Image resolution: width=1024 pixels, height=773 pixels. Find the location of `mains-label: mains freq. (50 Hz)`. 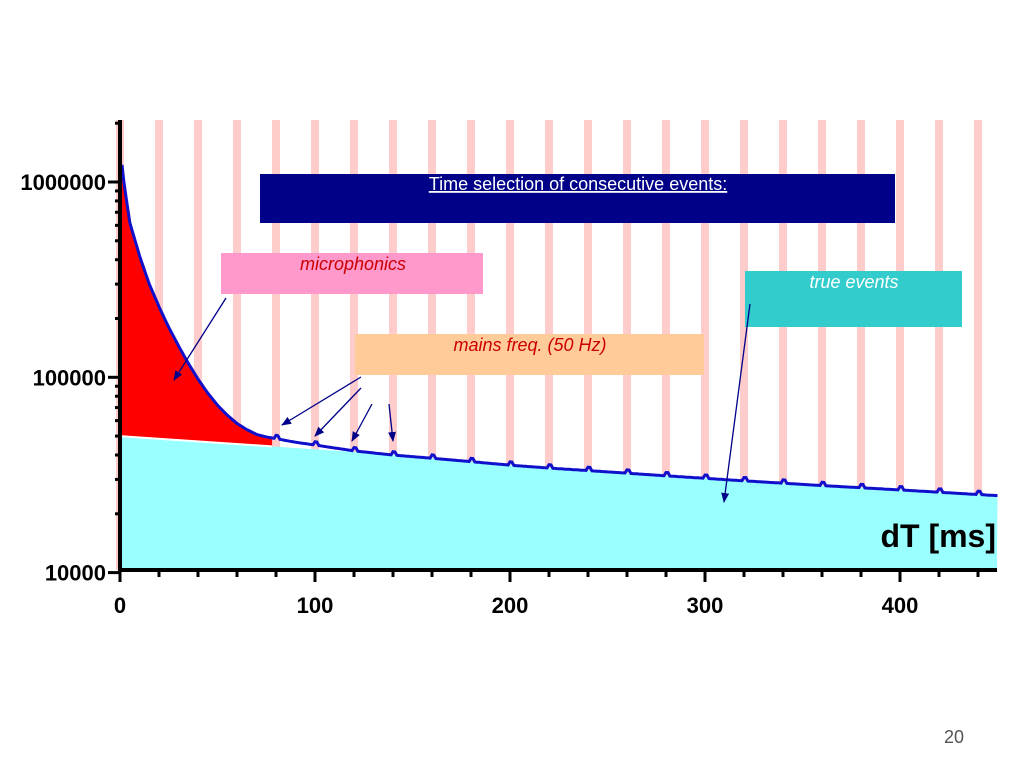

mains-label: mains freq. (50 Hz) is located at coordinates (529, 345).